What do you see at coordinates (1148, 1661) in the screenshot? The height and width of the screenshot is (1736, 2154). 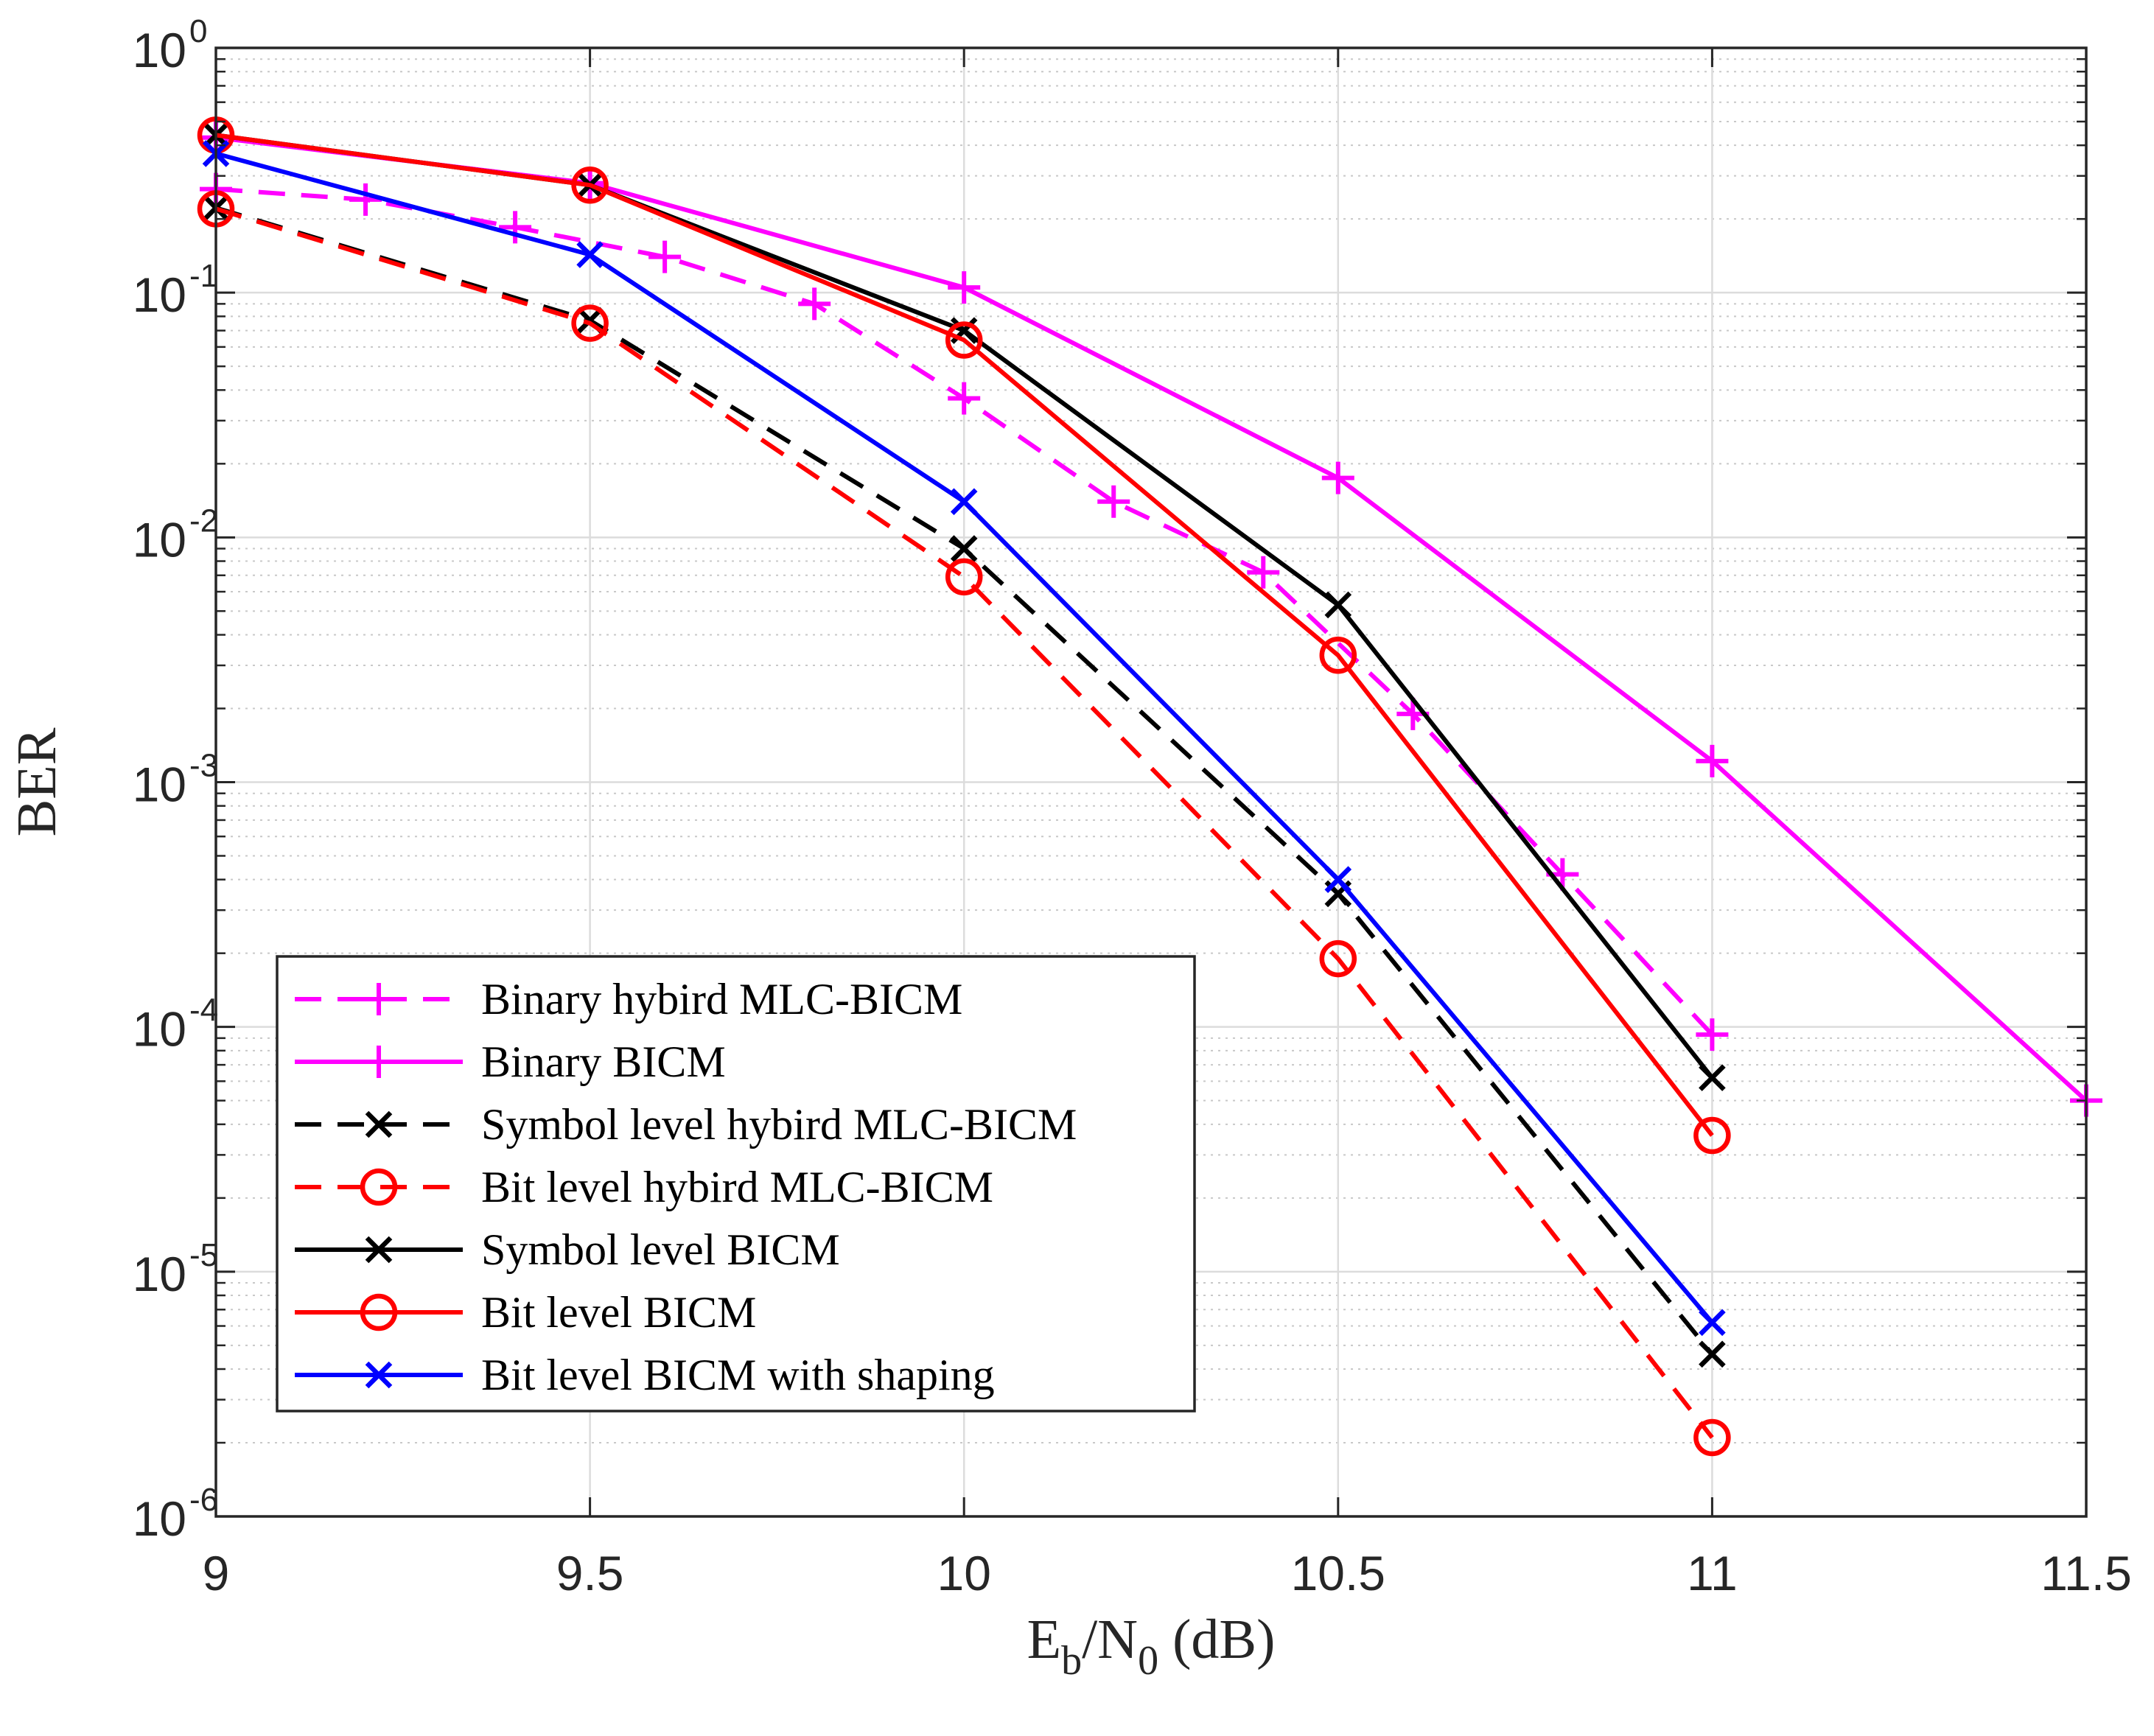 I see `x-title-subscript: 0` at bounding box center [1148, 1661].